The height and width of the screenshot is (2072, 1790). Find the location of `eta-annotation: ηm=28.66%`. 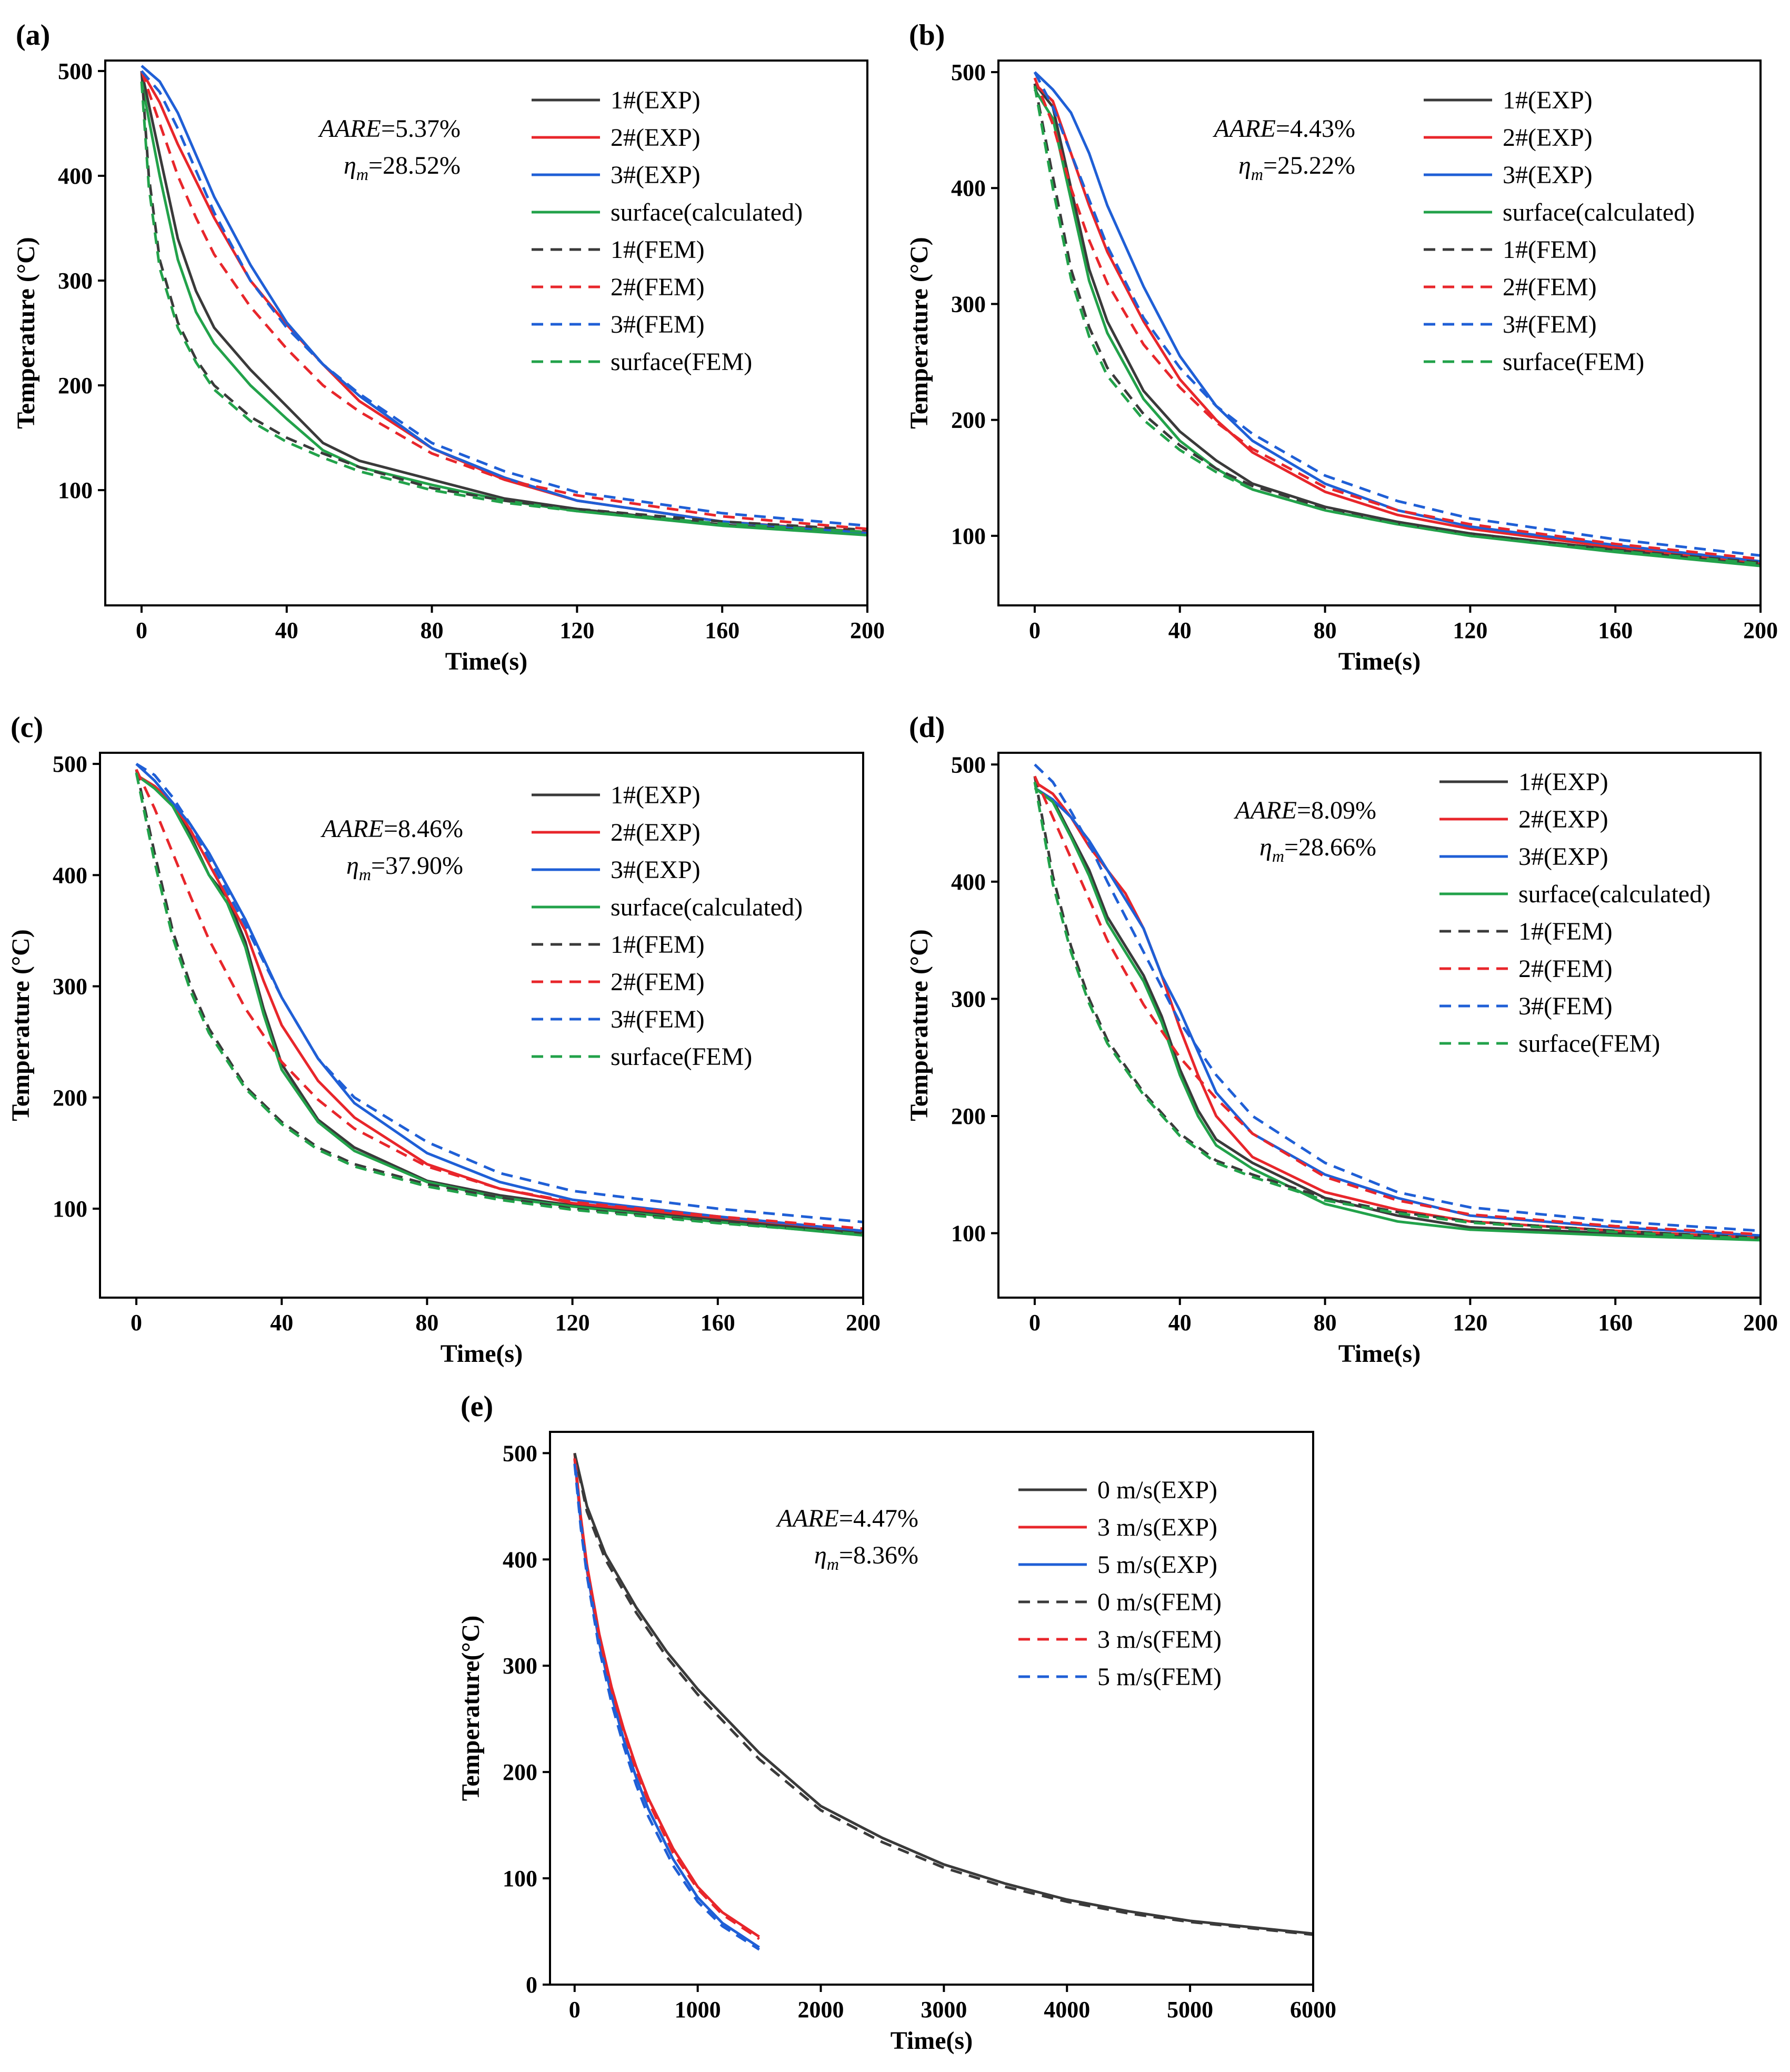

eta-annotation: ηm=28.66% is located at coordinates (1317, 849).